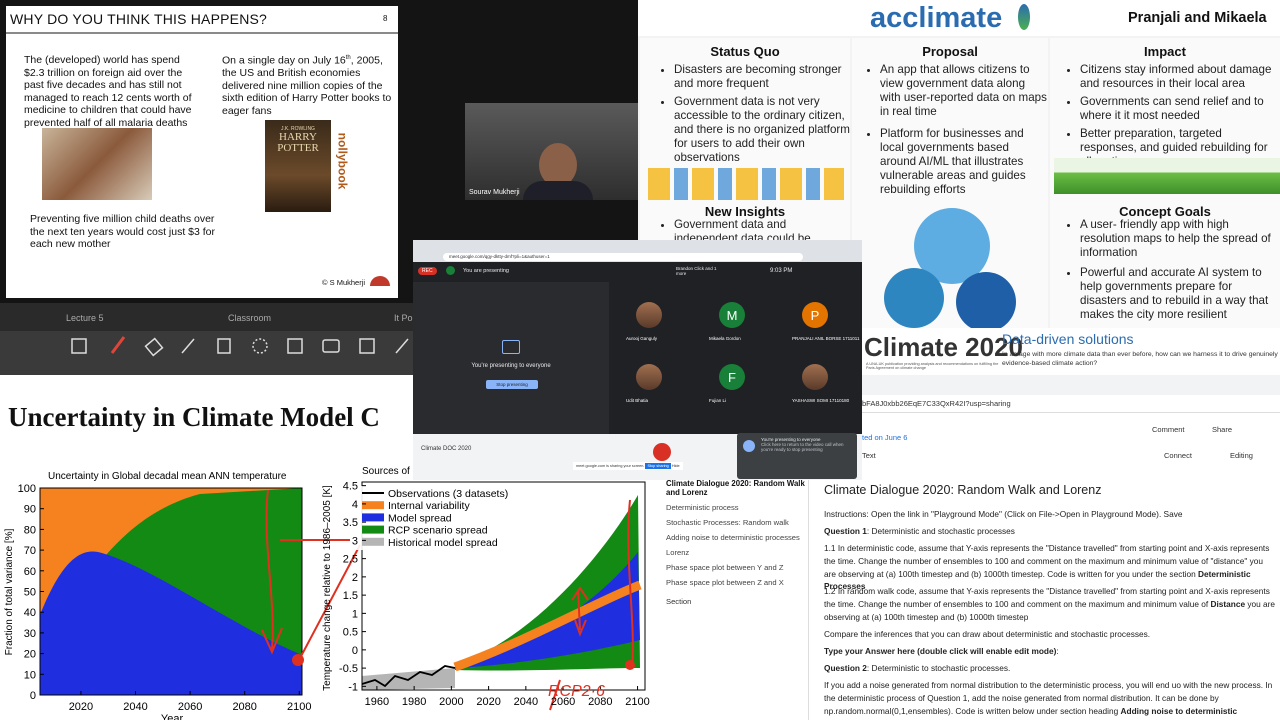  What do you see at coordinates (696, 271) in the screenshot?
I see `participants: Brandon Click and 1 more` at bounding box center [696, 271].